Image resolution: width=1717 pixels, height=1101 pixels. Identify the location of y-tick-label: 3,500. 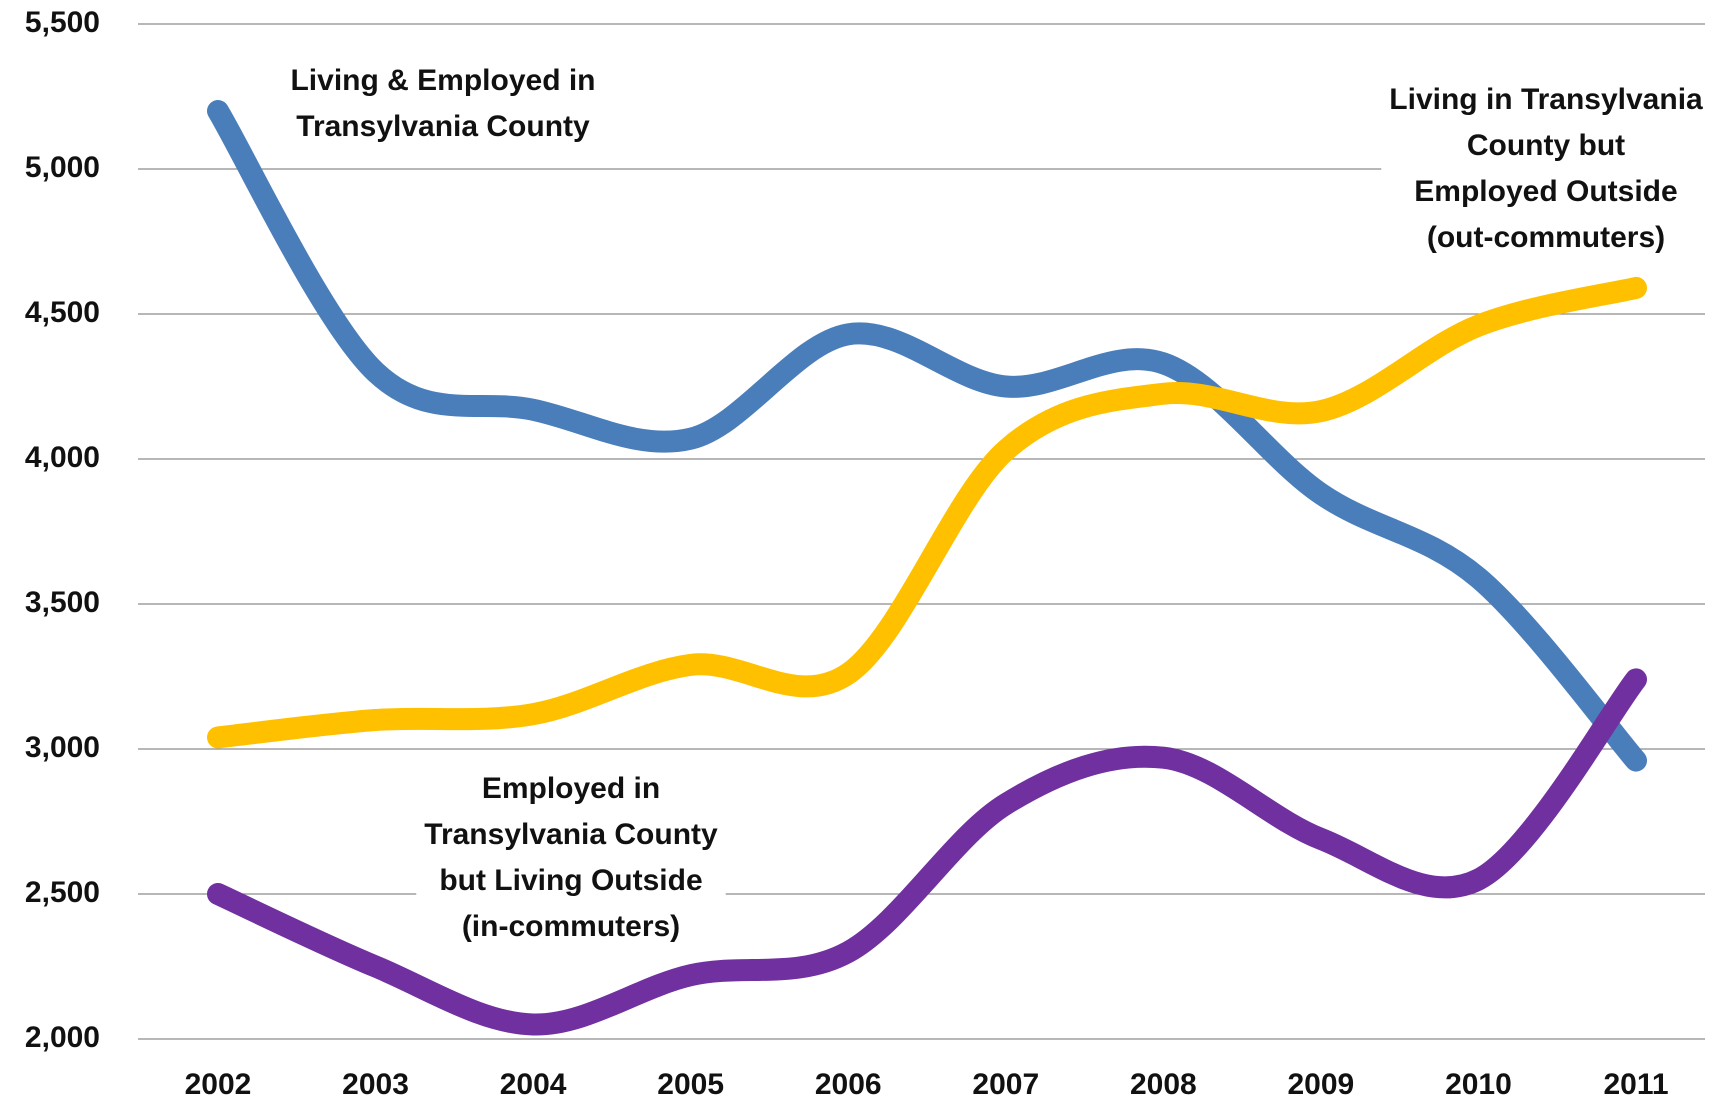
(62, 602).